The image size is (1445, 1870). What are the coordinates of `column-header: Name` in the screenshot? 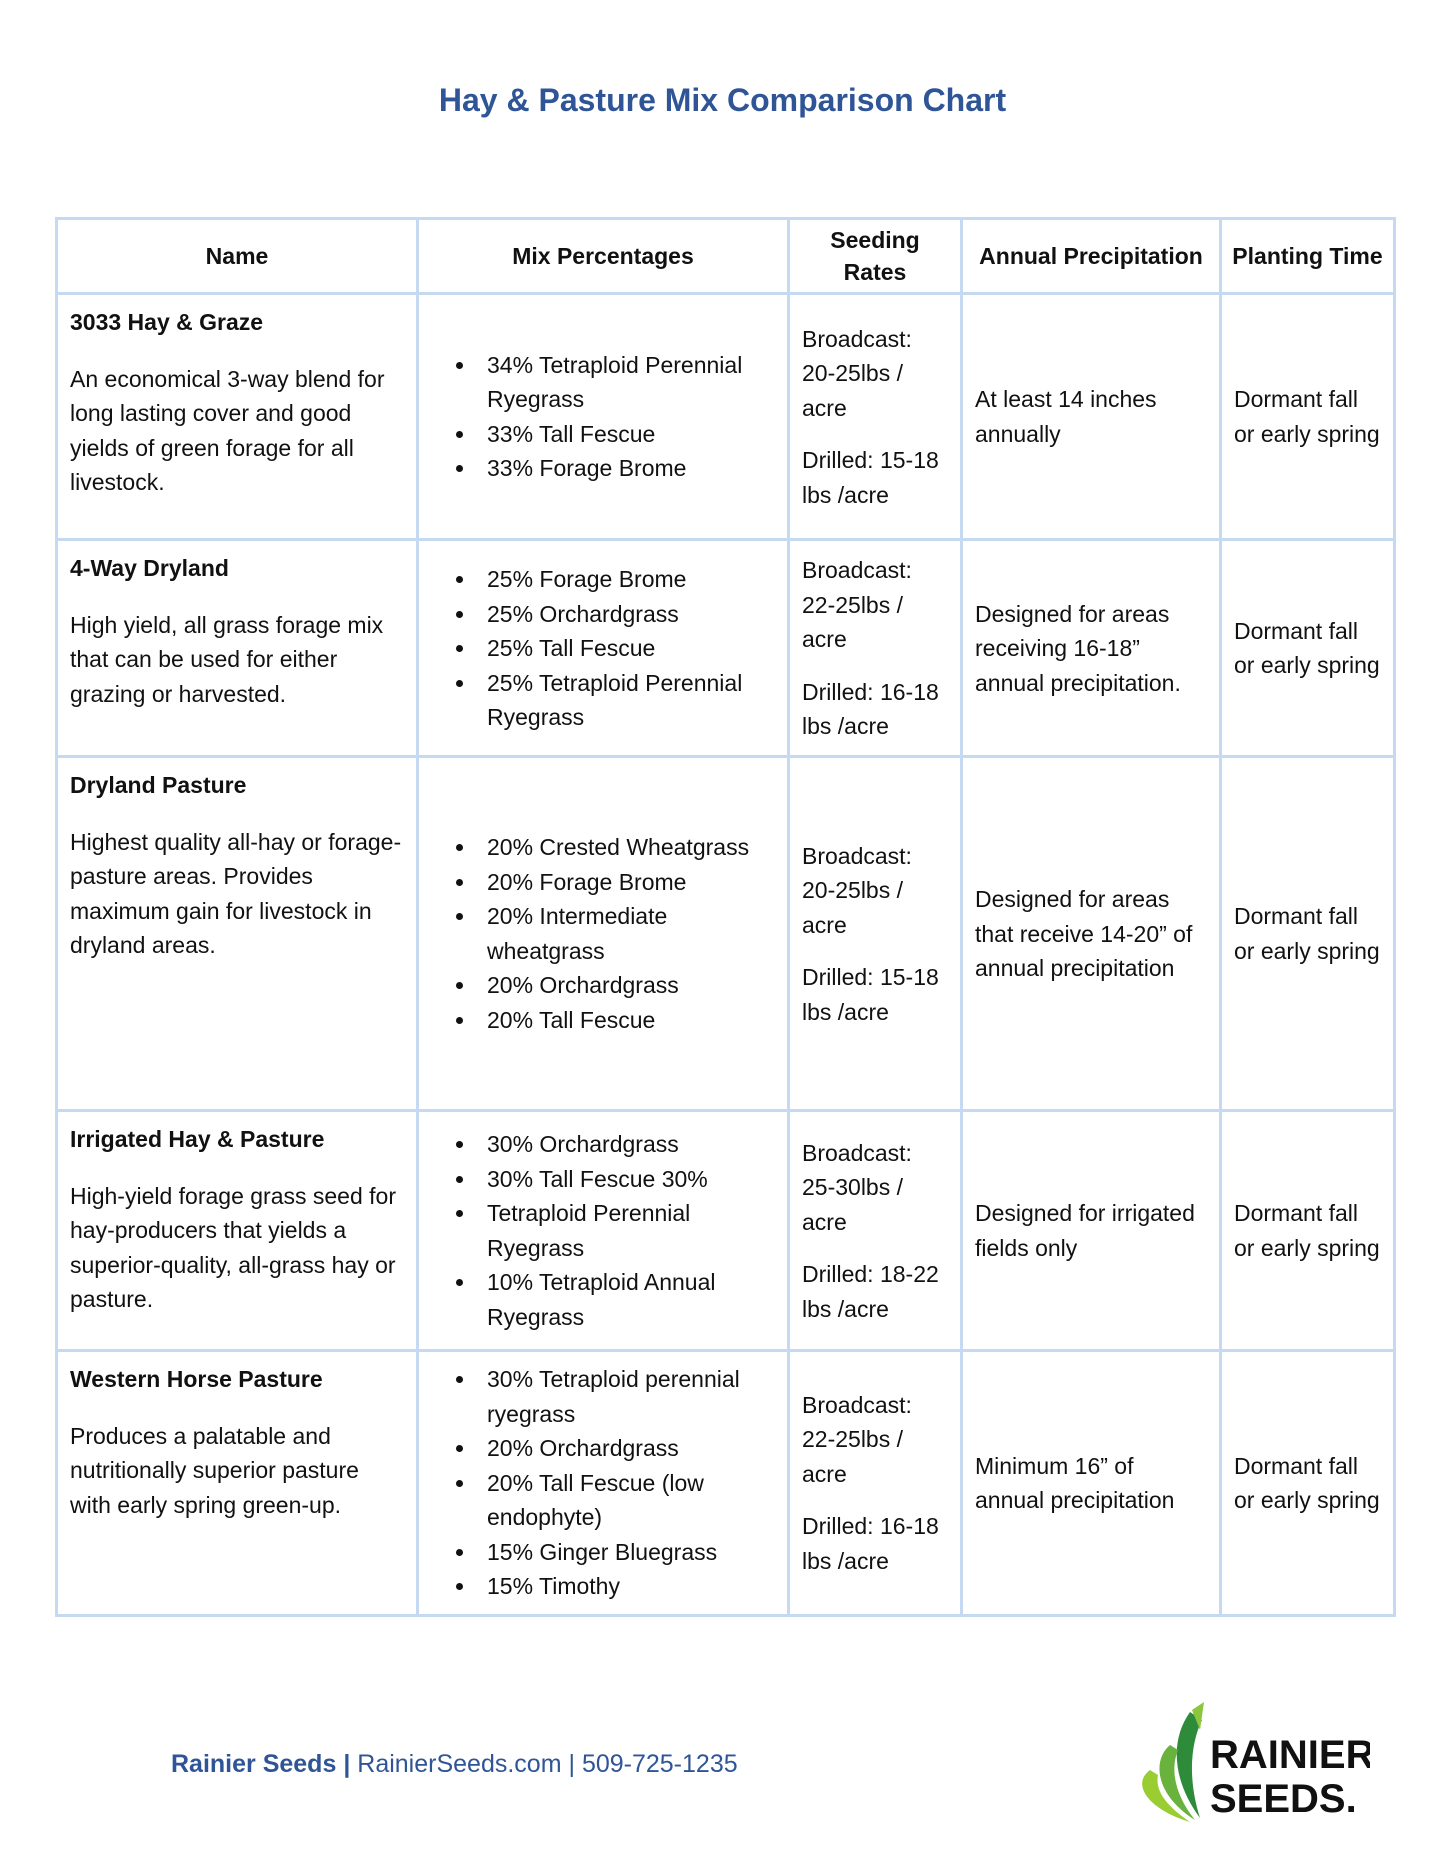 It's located at (237, 256).